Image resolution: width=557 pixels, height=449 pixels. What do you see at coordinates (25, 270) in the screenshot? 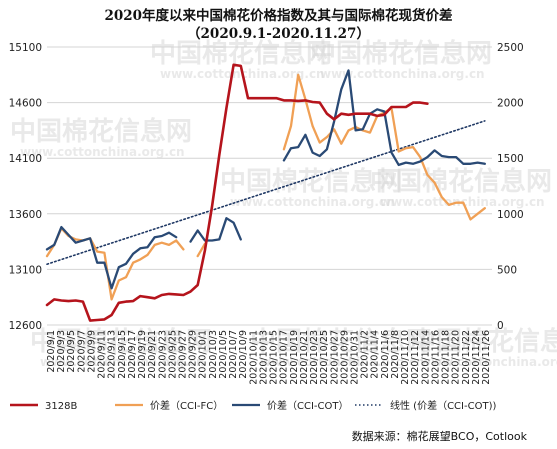
I see `left-tick-label: 13100` at bounding box center [25, 270].